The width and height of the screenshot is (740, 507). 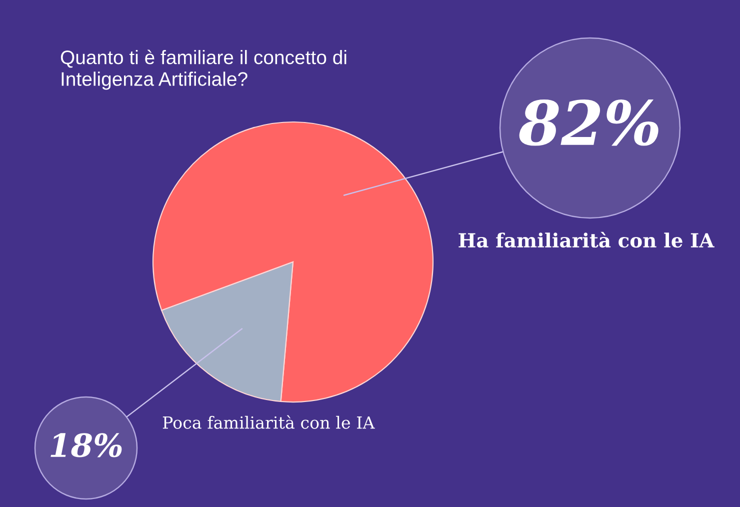 I want to click on slice-label: Poca familiarità con le IA, so click(x=268, y=422).